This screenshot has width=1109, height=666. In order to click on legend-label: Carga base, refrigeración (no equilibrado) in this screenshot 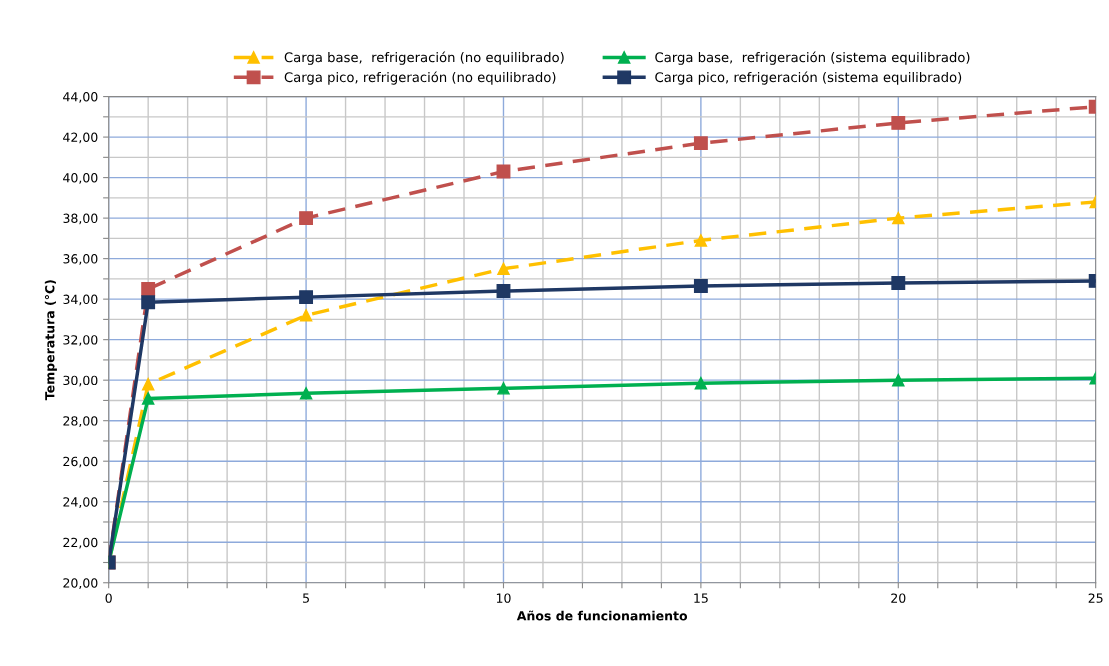, I will do `click(424, 58)`.